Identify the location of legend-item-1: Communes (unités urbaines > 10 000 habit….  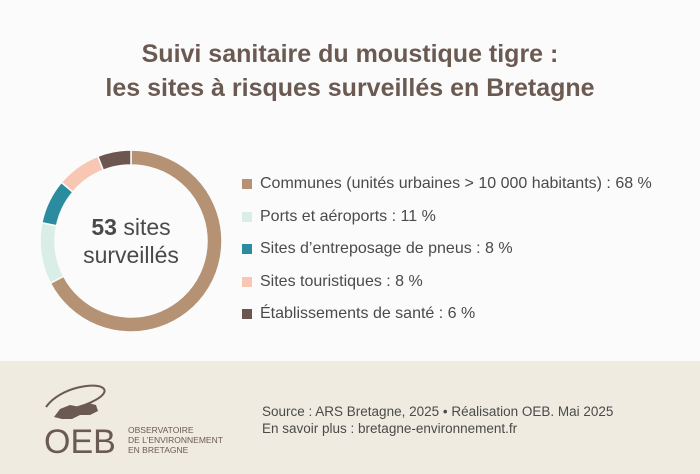
(447, 184).